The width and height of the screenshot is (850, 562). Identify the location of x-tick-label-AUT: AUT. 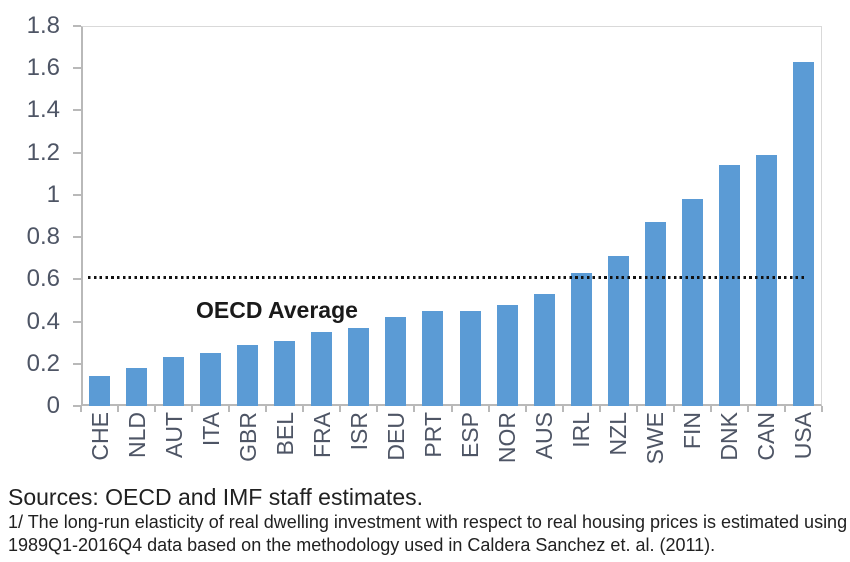
(173, 435).